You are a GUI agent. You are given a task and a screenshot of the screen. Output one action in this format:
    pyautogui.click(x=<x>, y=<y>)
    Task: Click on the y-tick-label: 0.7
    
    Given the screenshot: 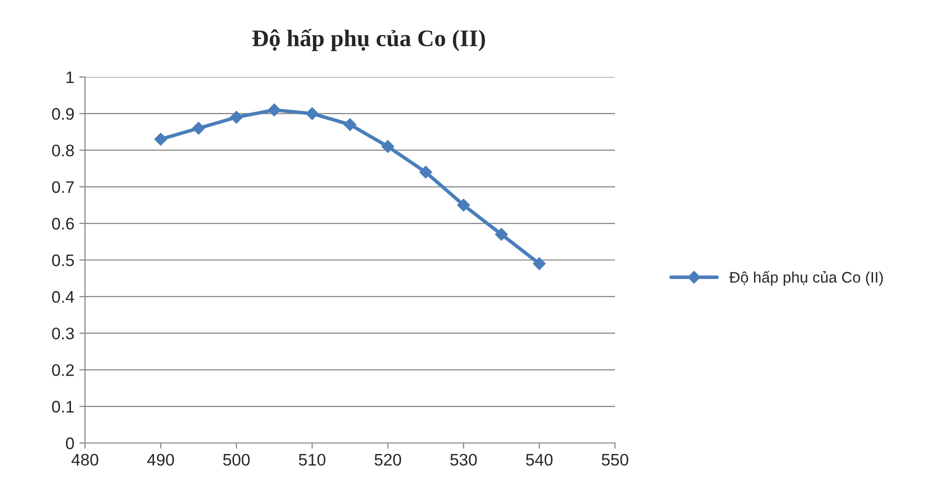 What is the action you would take?
    pyautogui.click(x=63, y=187)
    